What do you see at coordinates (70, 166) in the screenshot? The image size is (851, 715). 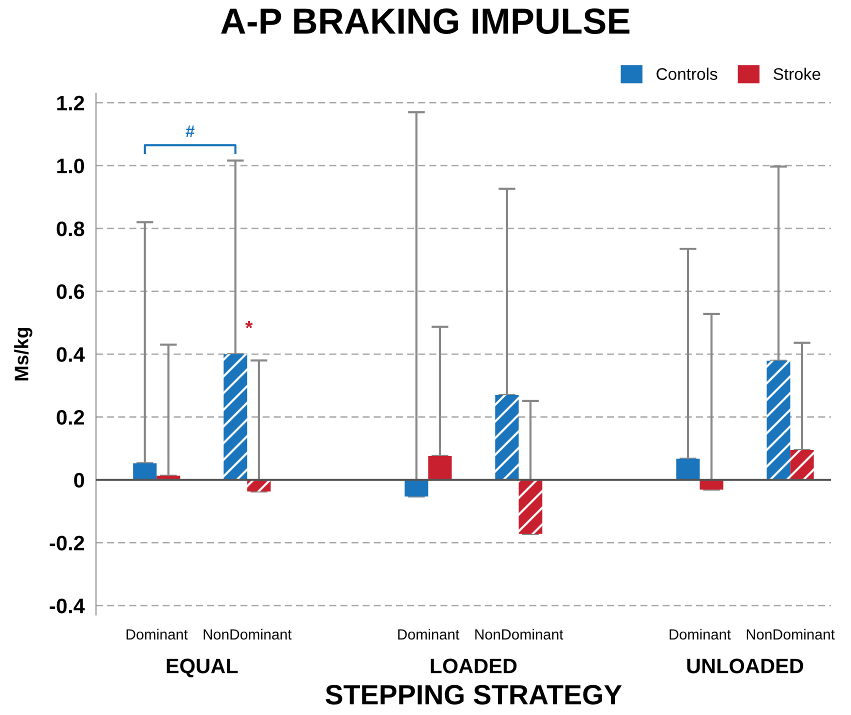 I see `y-tick-label: 1.0` at bounding box center [70, 166].